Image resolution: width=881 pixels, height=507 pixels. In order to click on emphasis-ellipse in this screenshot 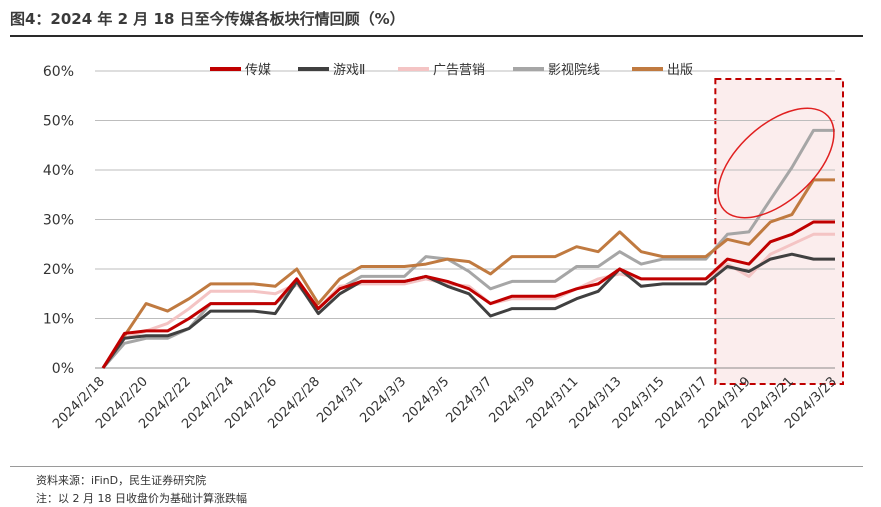, I will do `click(776, 163)`.